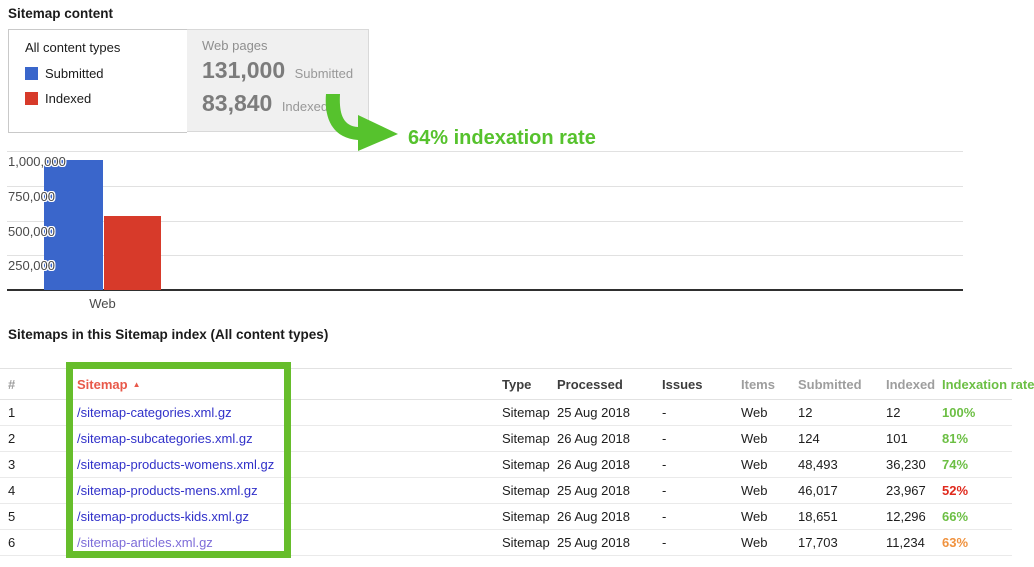 This screenshot has height=567, width=1034. Describe the element at coordinates (324, 73) in the screenshot. I see `submitted-stat-label: Submitted` at that location.